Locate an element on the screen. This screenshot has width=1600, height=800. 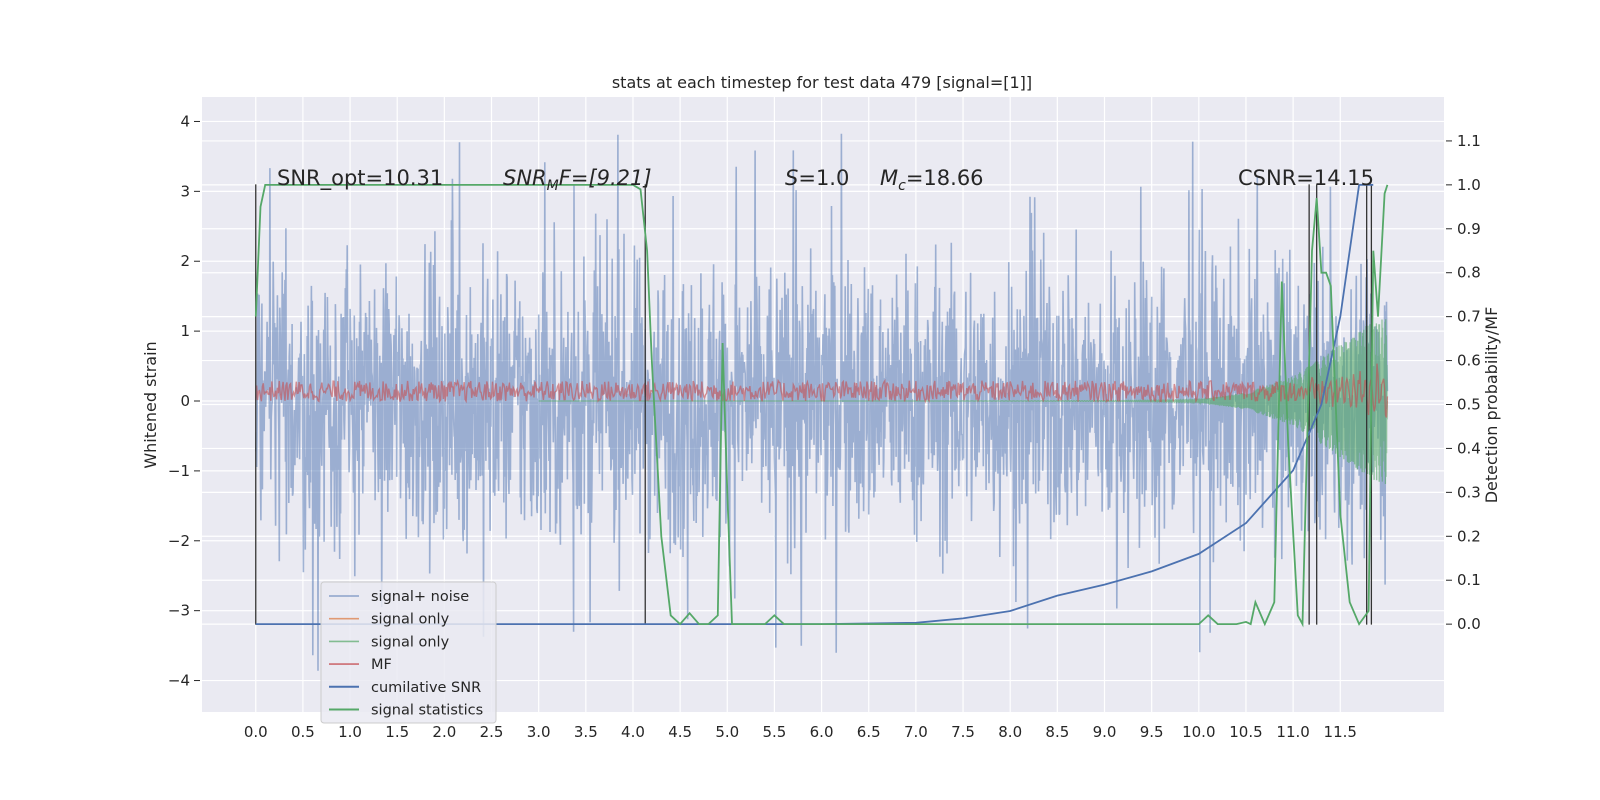
annotation-mc-rest: =18.66 is located at coordinates (945, 178).